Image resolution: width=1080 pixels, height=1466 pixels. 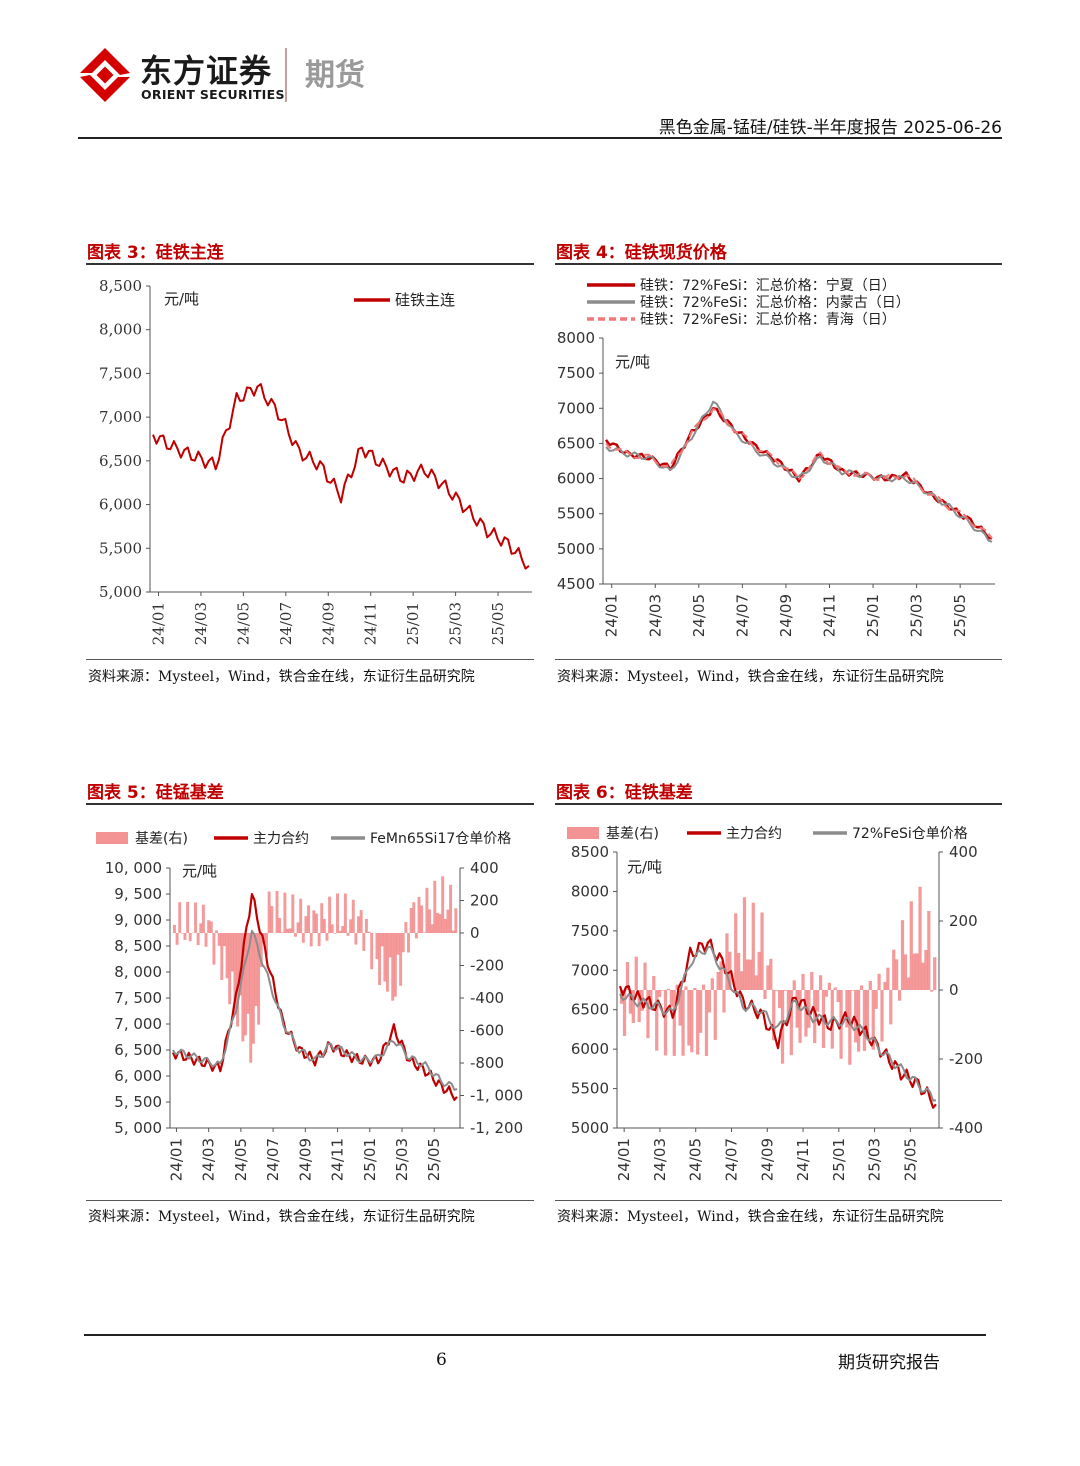 I want to click on x-tick-label: 25/05, so click(x=498, y=623).